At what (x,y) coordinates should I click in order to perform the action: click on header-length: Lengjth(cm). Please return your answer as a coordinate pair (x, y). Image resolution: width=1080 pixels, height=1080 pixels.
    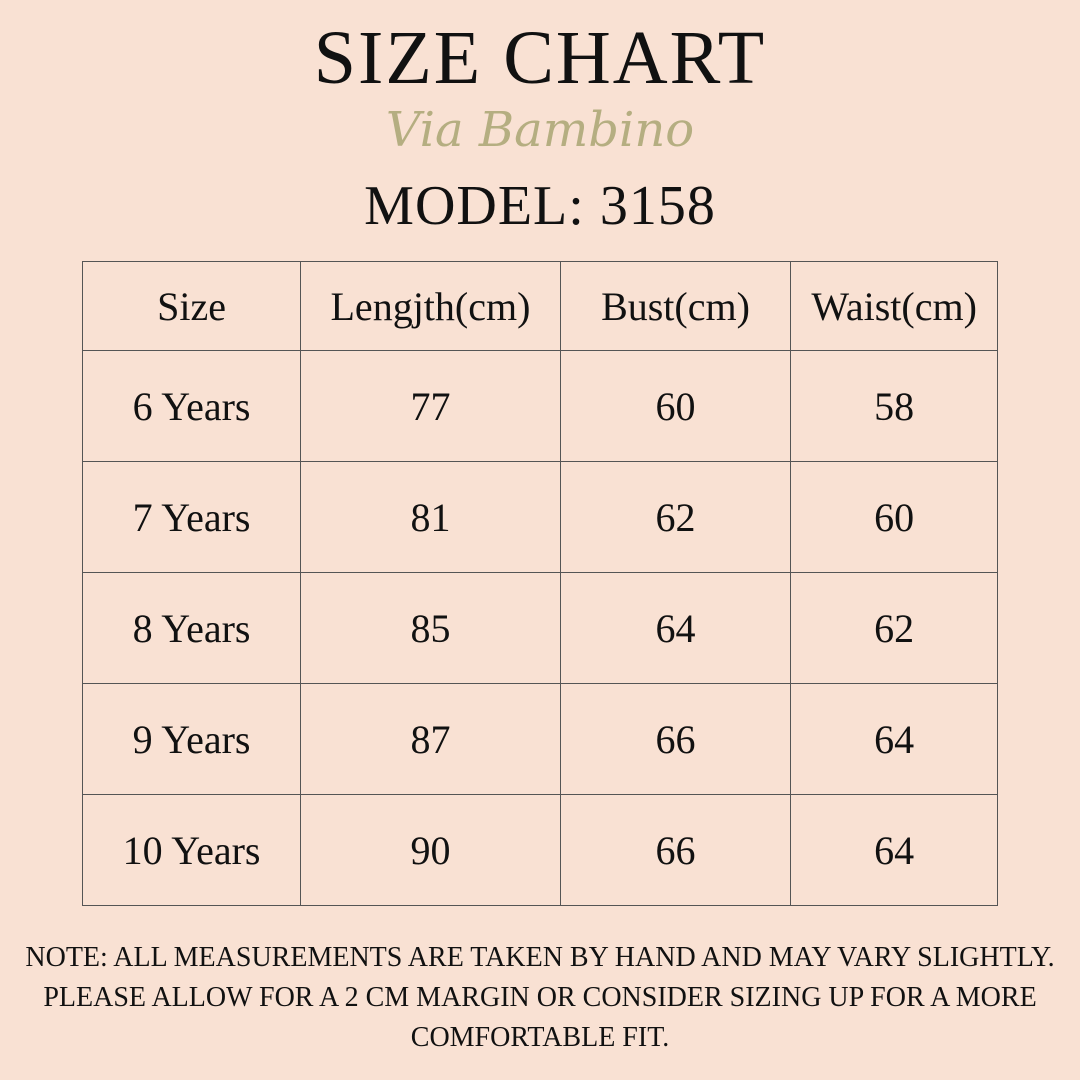
    Looking at the image, I should click on (430, 306).